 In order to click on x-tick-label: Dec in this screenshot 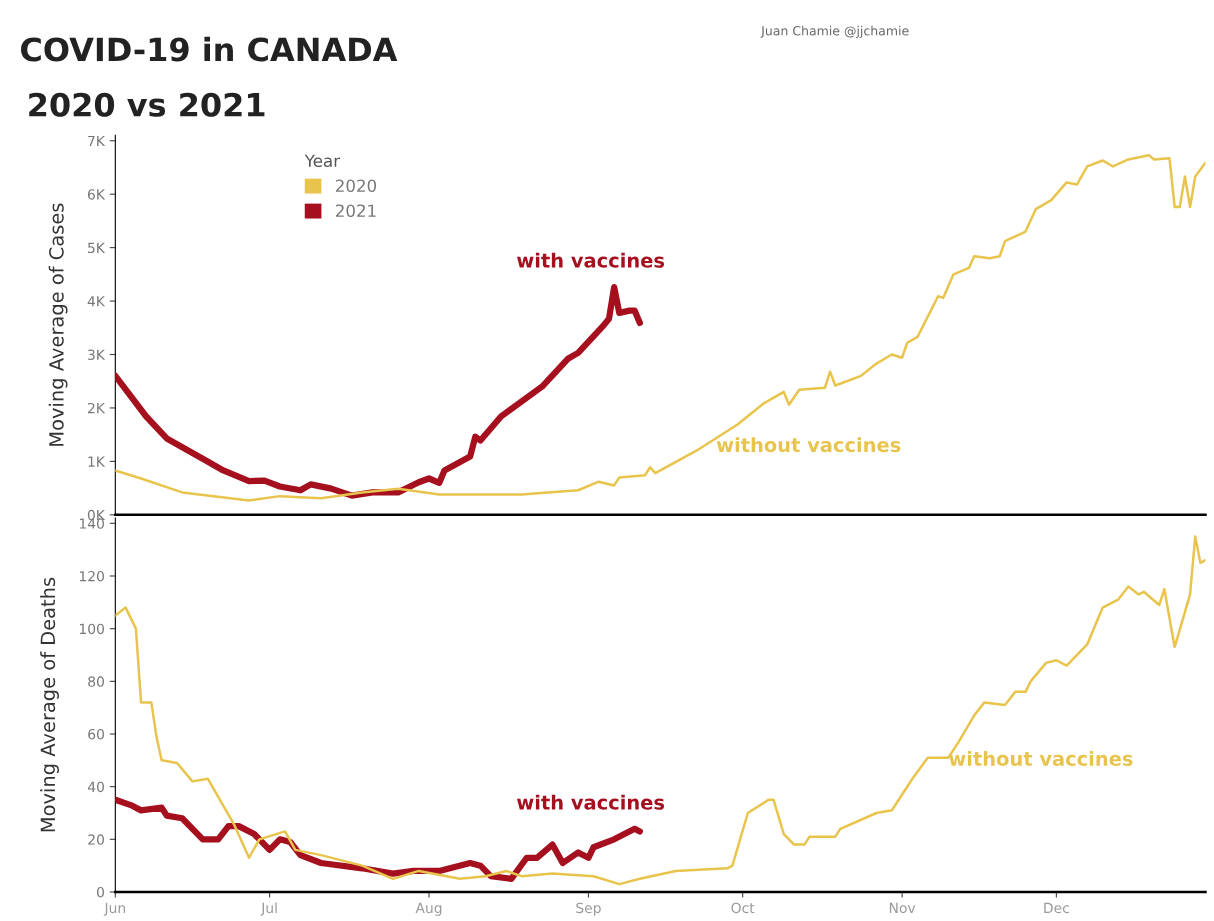, I will do `click(1056, 908)`.